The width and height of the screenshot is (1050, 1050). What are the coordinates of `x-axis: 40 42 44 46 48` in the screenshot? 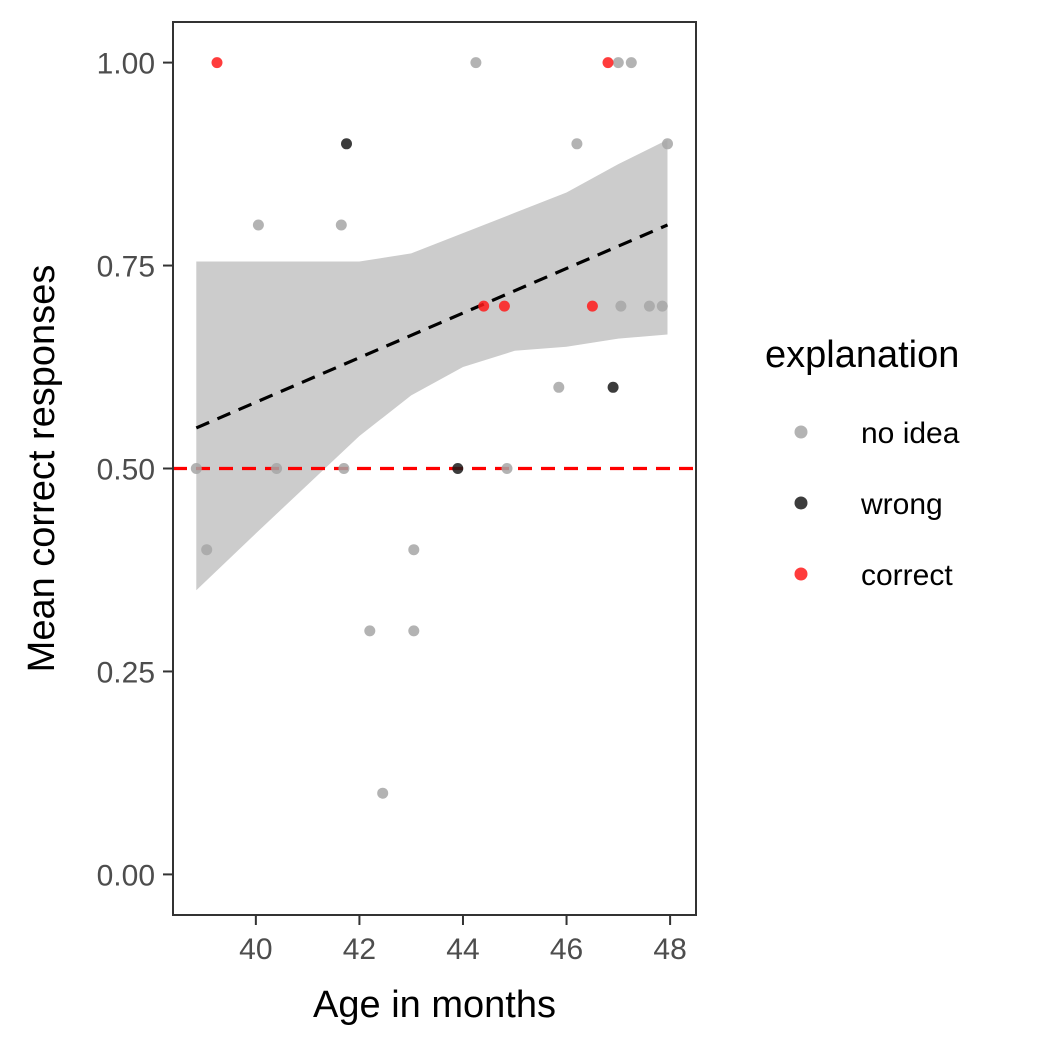 It's located at (463, 940).